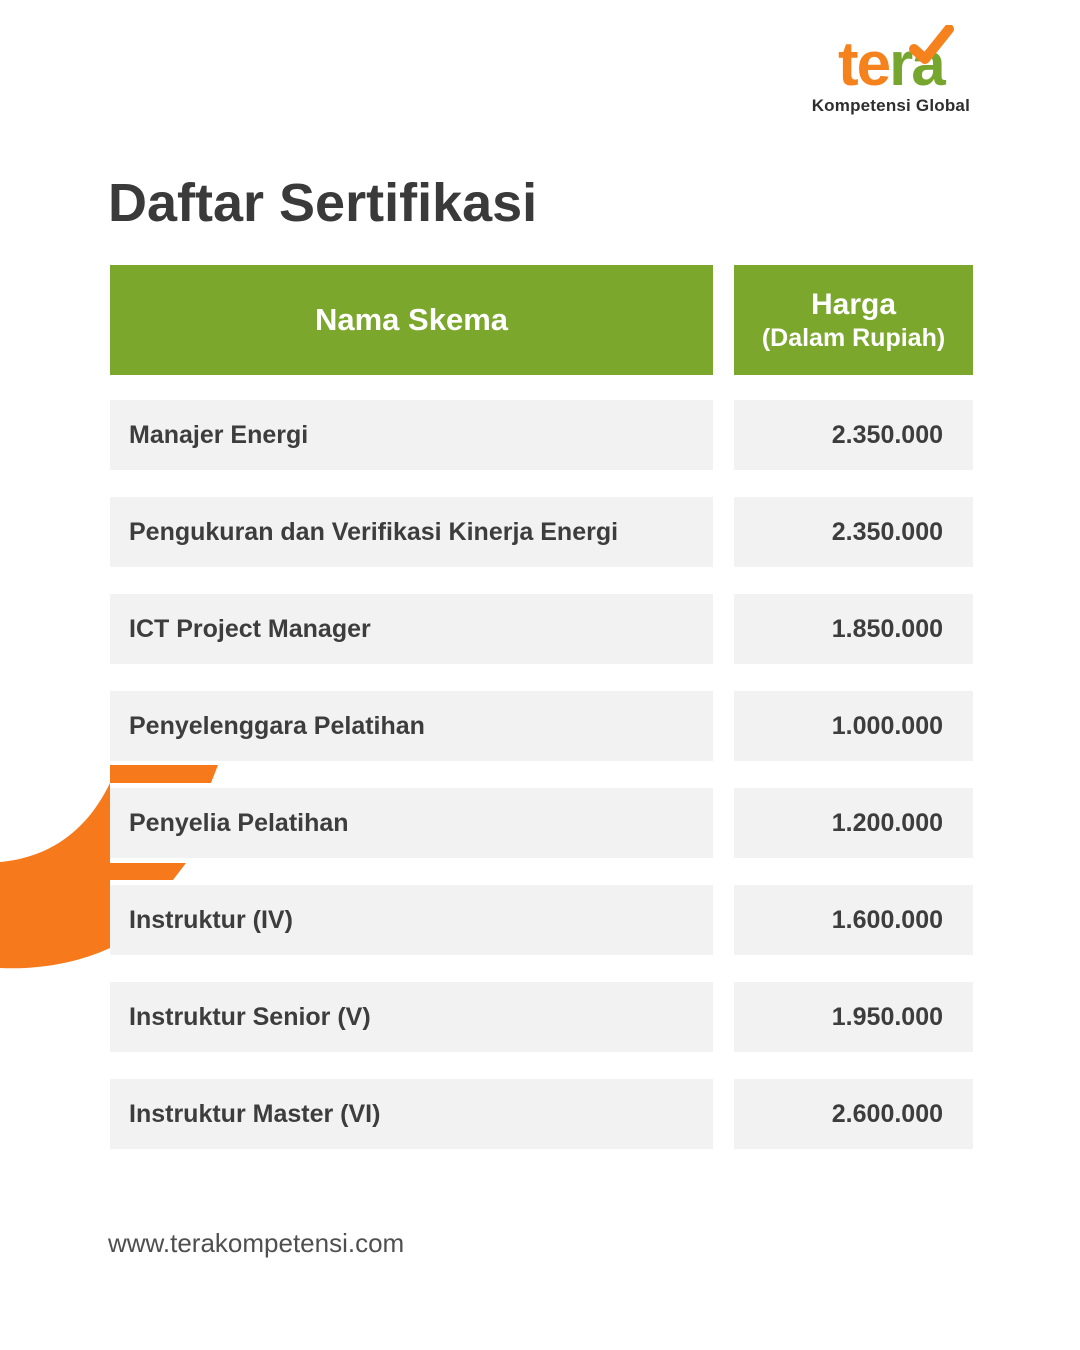  I want to click on table-header-row: Nama Skema Harga (Dalam Rupiah), so click(541, 320).